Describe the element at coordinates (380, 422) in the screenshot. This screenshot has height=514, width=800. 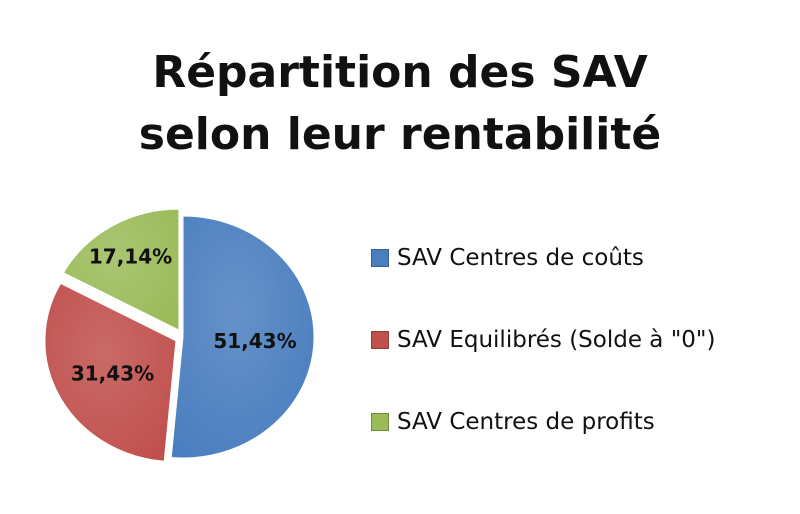
I see `legend-swatch-profits` at that location.